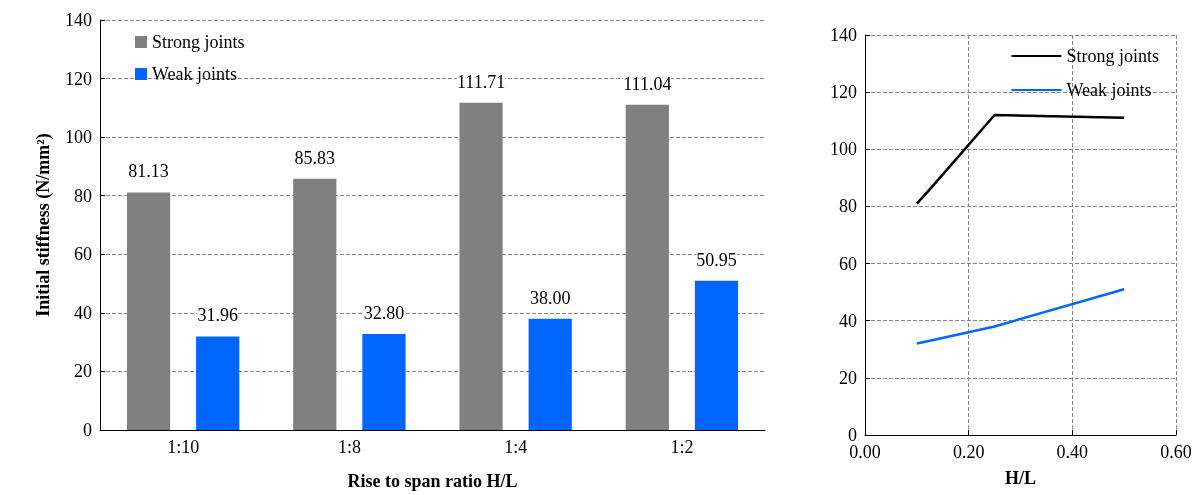 Image resolution: width=1204 pixels, height=495 pixels. Describe the element at coordinates (1072, 452) in the screenshot. I see `x-tick-label: 0.40` at that location.